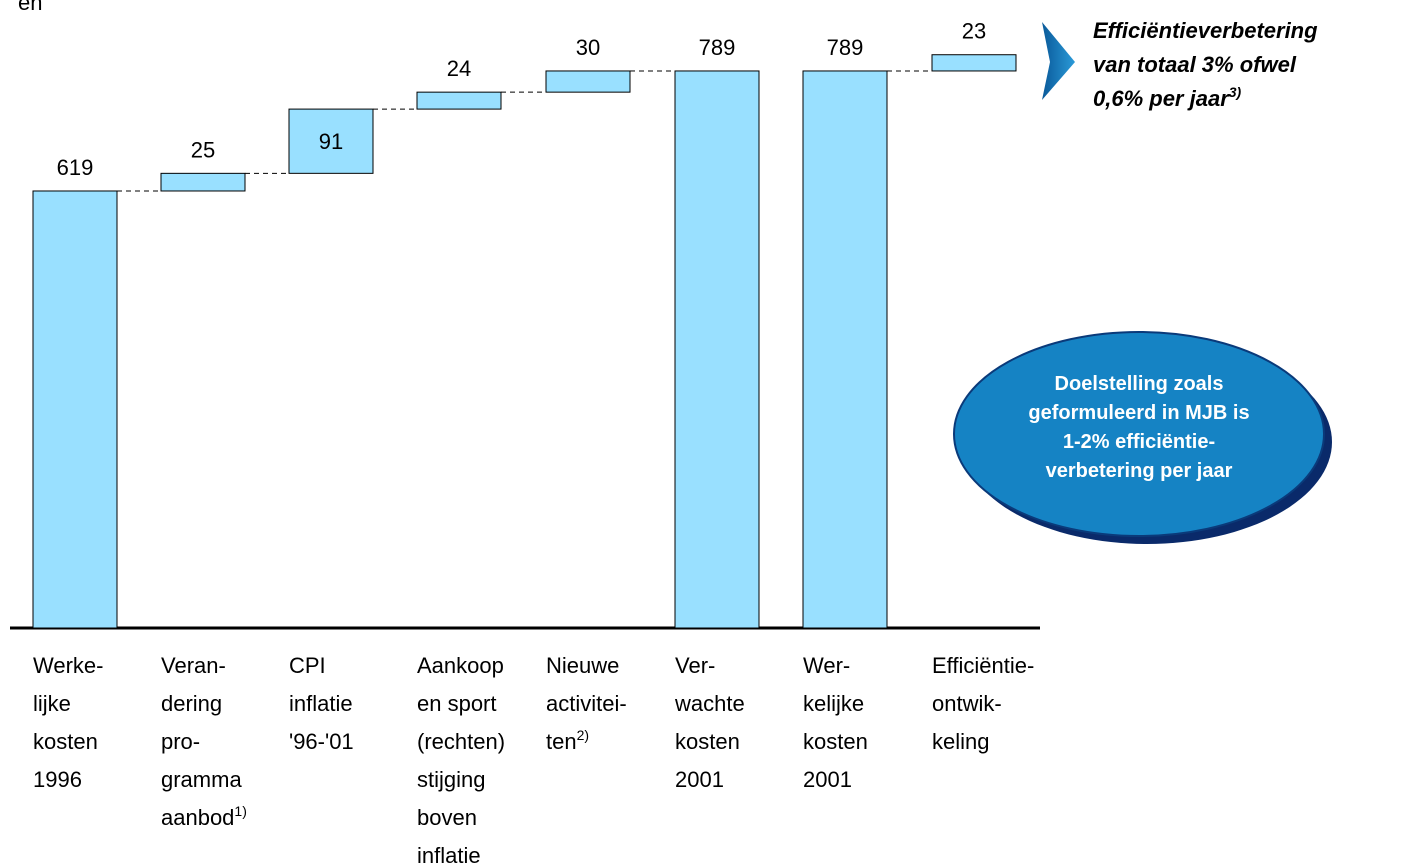 The image size is (1420, 863). I want to click on x-tick-label: ontwik-, so click(967, 703).